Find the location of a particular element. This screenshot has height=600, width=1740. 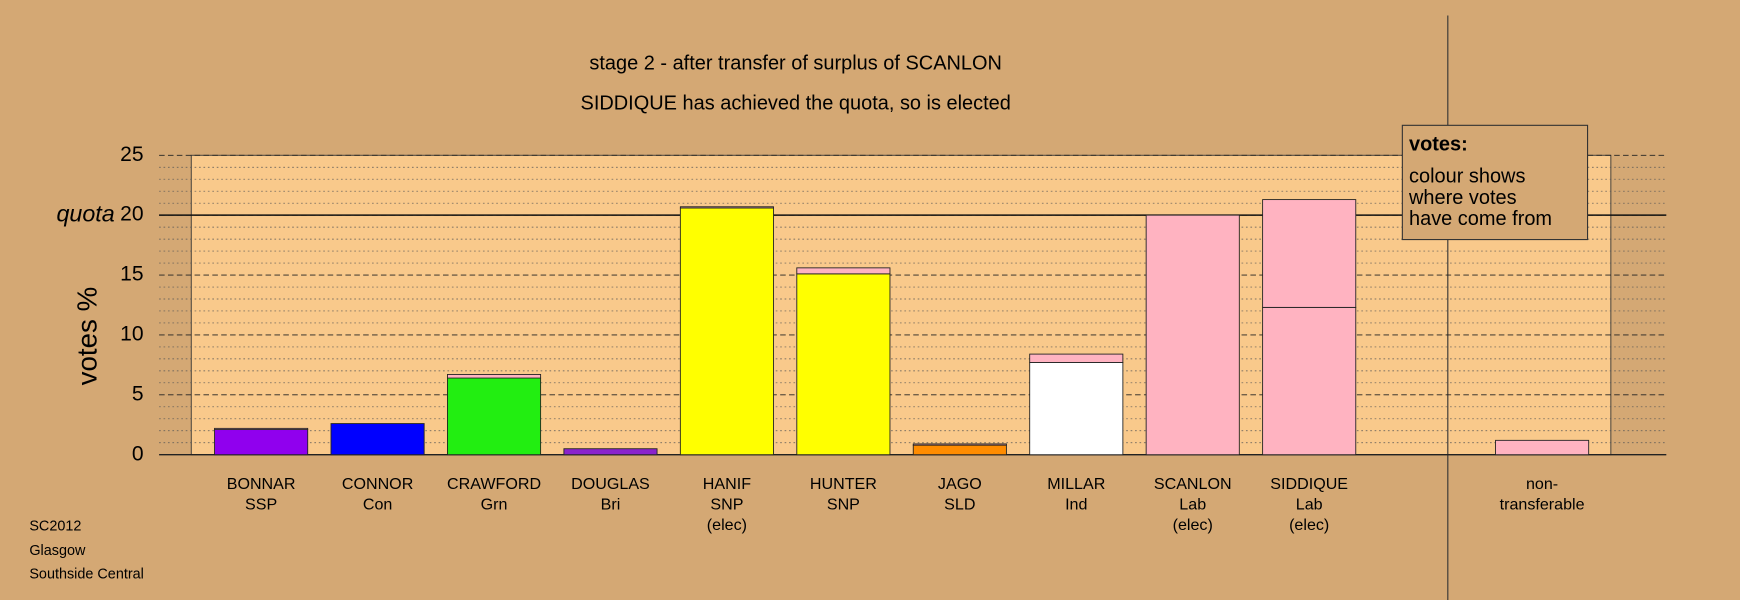

y-tick-label: 15 is located at coordinates (131, 274).